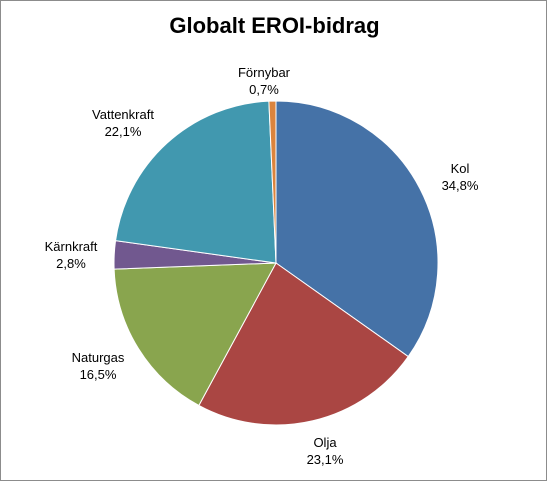 The height and width of the screenshot is (481, 547). What do you see at coordinates (274, 25) in the screenshot?
I see `chart-title: Globalt EROI-bidrag` at bounding box center [274, 25].